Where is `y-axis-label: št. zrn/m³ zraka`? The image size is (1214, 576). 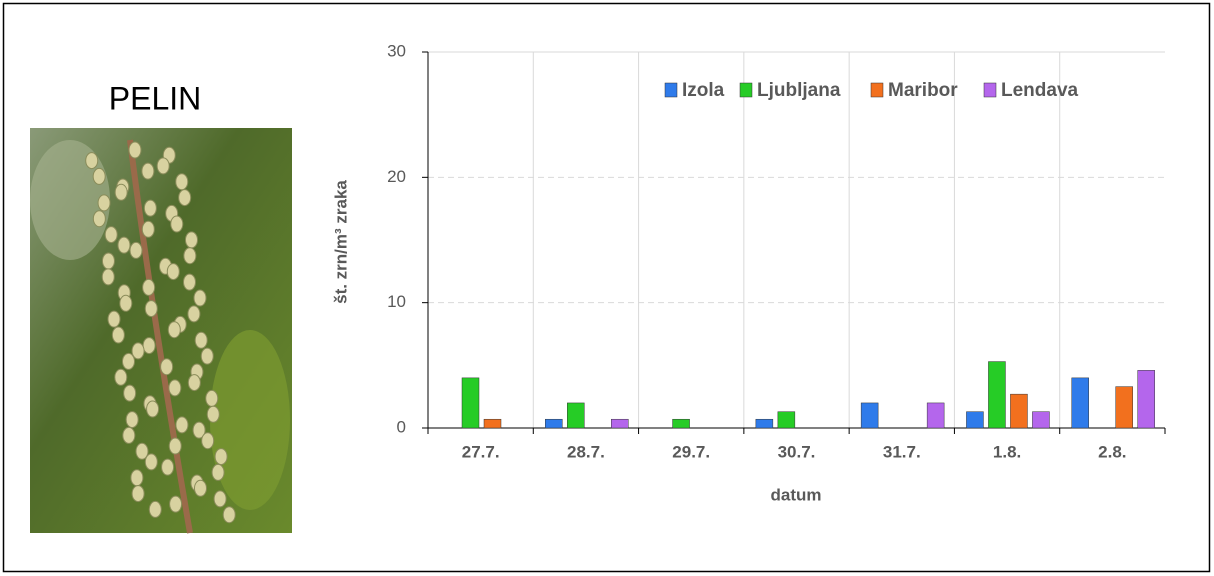 y-axis-label: št. zrn/m³ zraka is located at coordinates (340, 242).